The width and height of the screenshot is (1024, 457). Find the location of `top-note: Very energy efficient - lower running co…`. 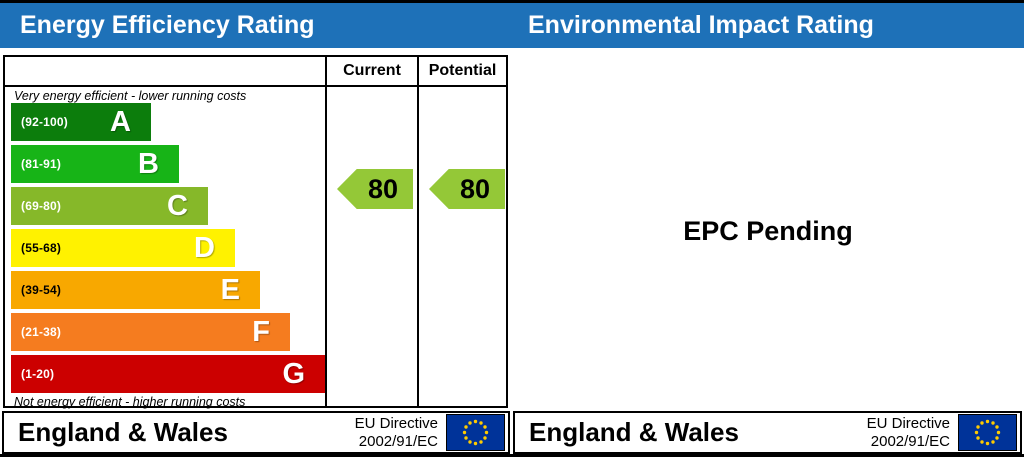

top-note: Very energy efficient - lower running co… is located at coordinates (130, 96).